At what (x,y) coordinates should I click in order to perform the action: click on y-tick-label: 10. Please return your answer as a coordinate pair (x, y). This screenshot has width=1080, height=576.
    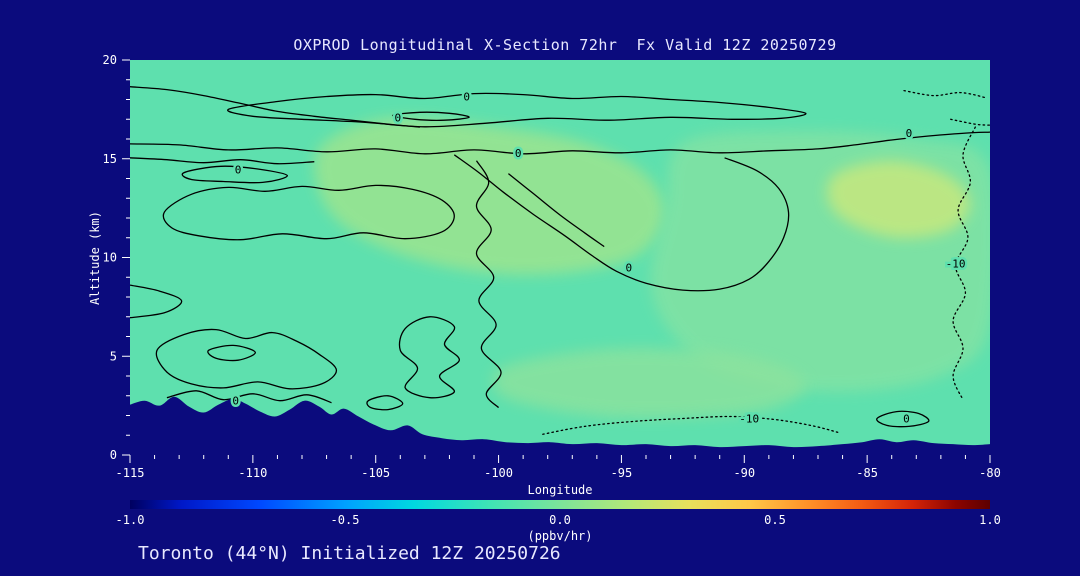
    Looking at the image, I should click on (110, 258).